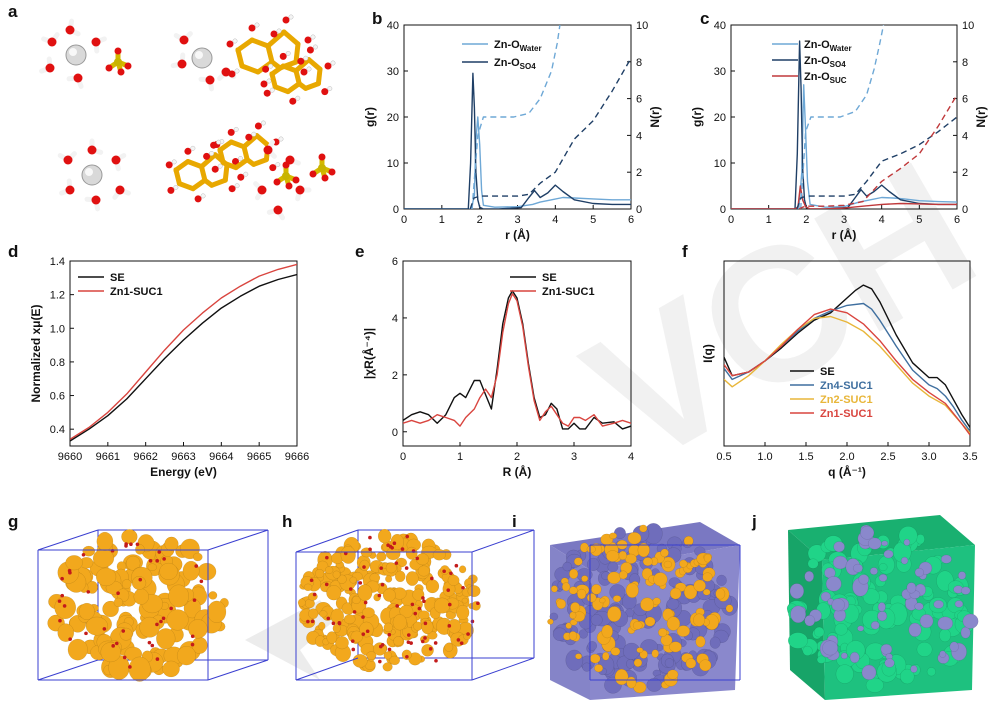 Image resolution: width=998 pixels, height=707 pixels. What do you see at coordinates (817, 77) in the screenshot?
I see `legend-label-main: Zn-O` at bounding box center [817, 77].